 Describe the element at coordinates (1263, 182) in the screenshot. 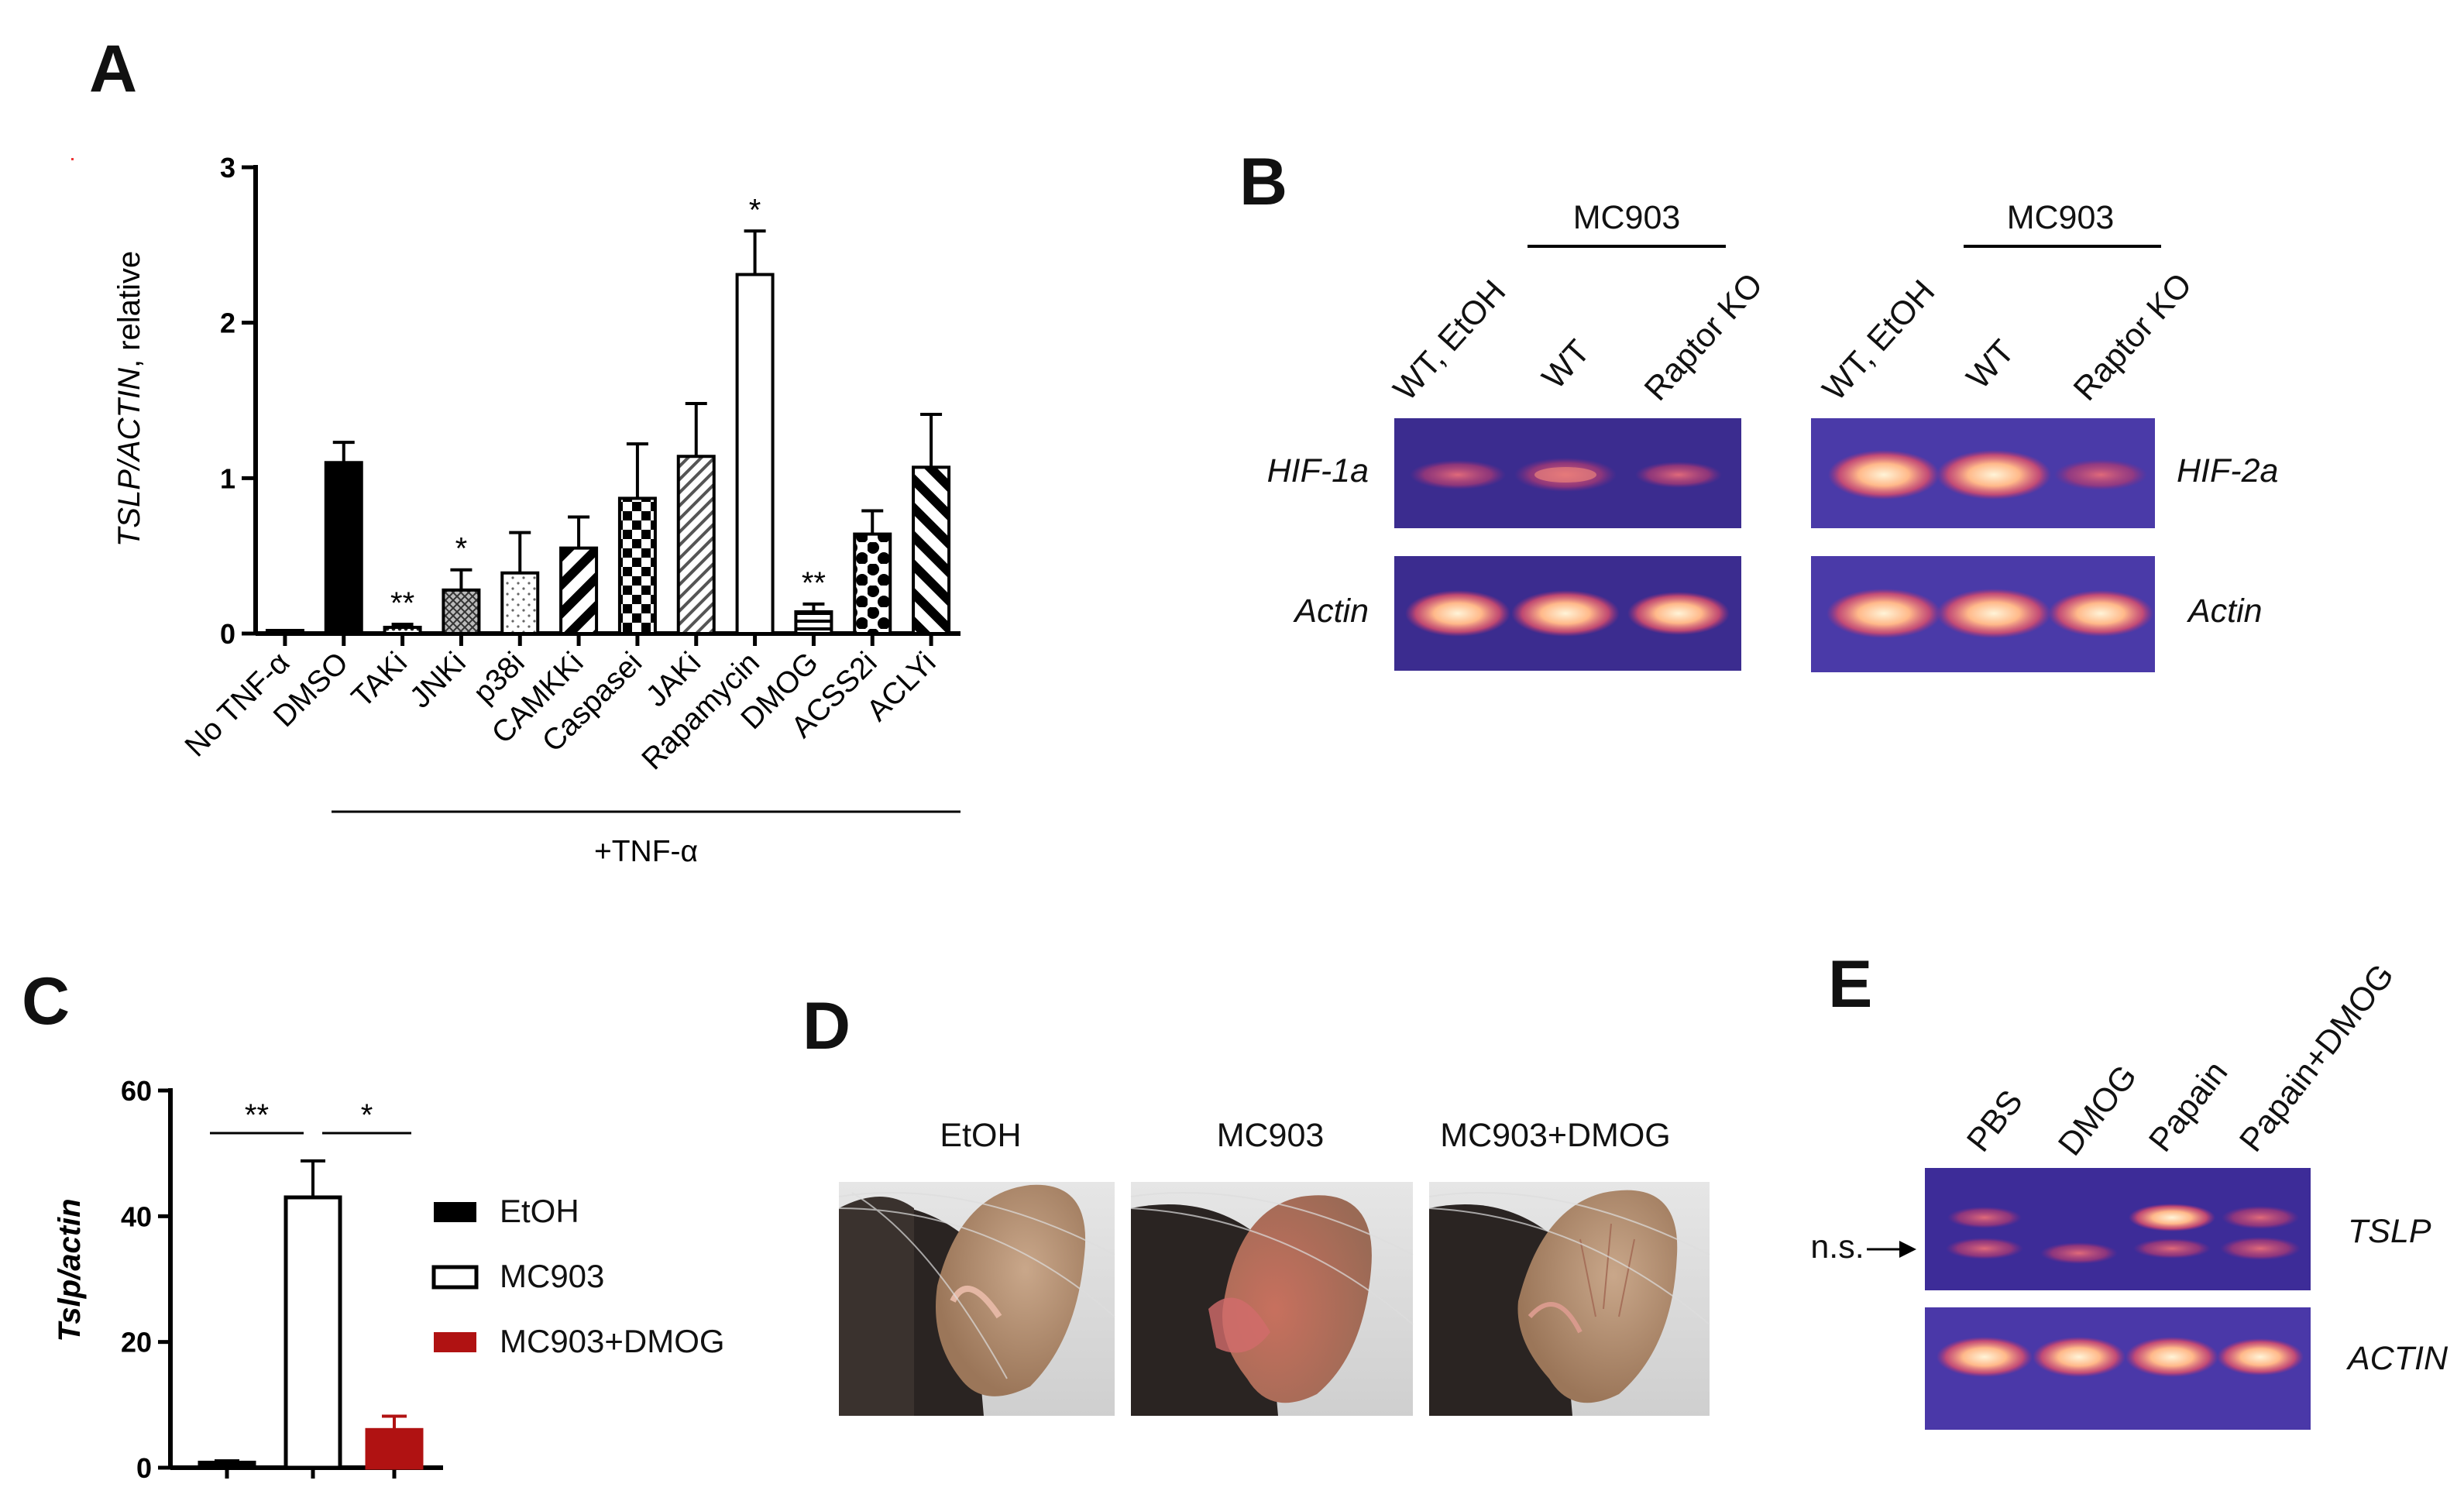

I see `panel-b-letter: B` at that location.